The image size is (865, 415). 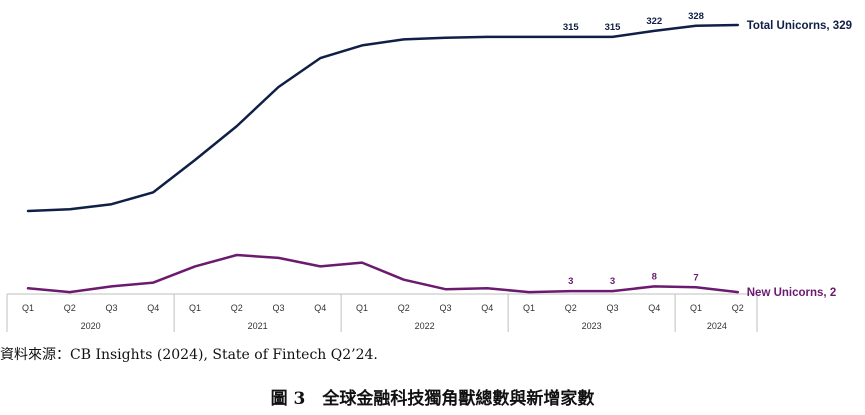 I want to click on series-name-labels: Total Unicorns, 329 New Unicorns, 2, so click(x=799, y=159).